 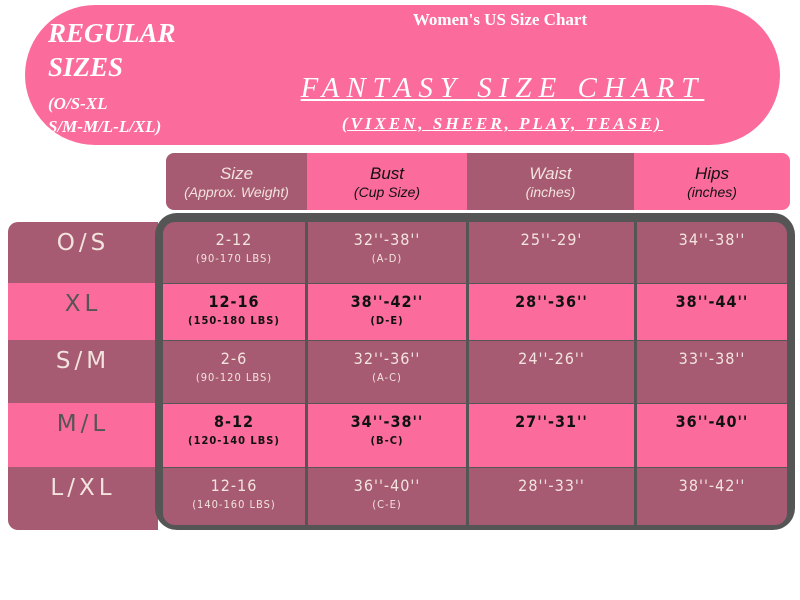 What do you see at coordinates (711, 173) in the screenshot?
I see `header-main: Hips` at bounding box center [711, 173].